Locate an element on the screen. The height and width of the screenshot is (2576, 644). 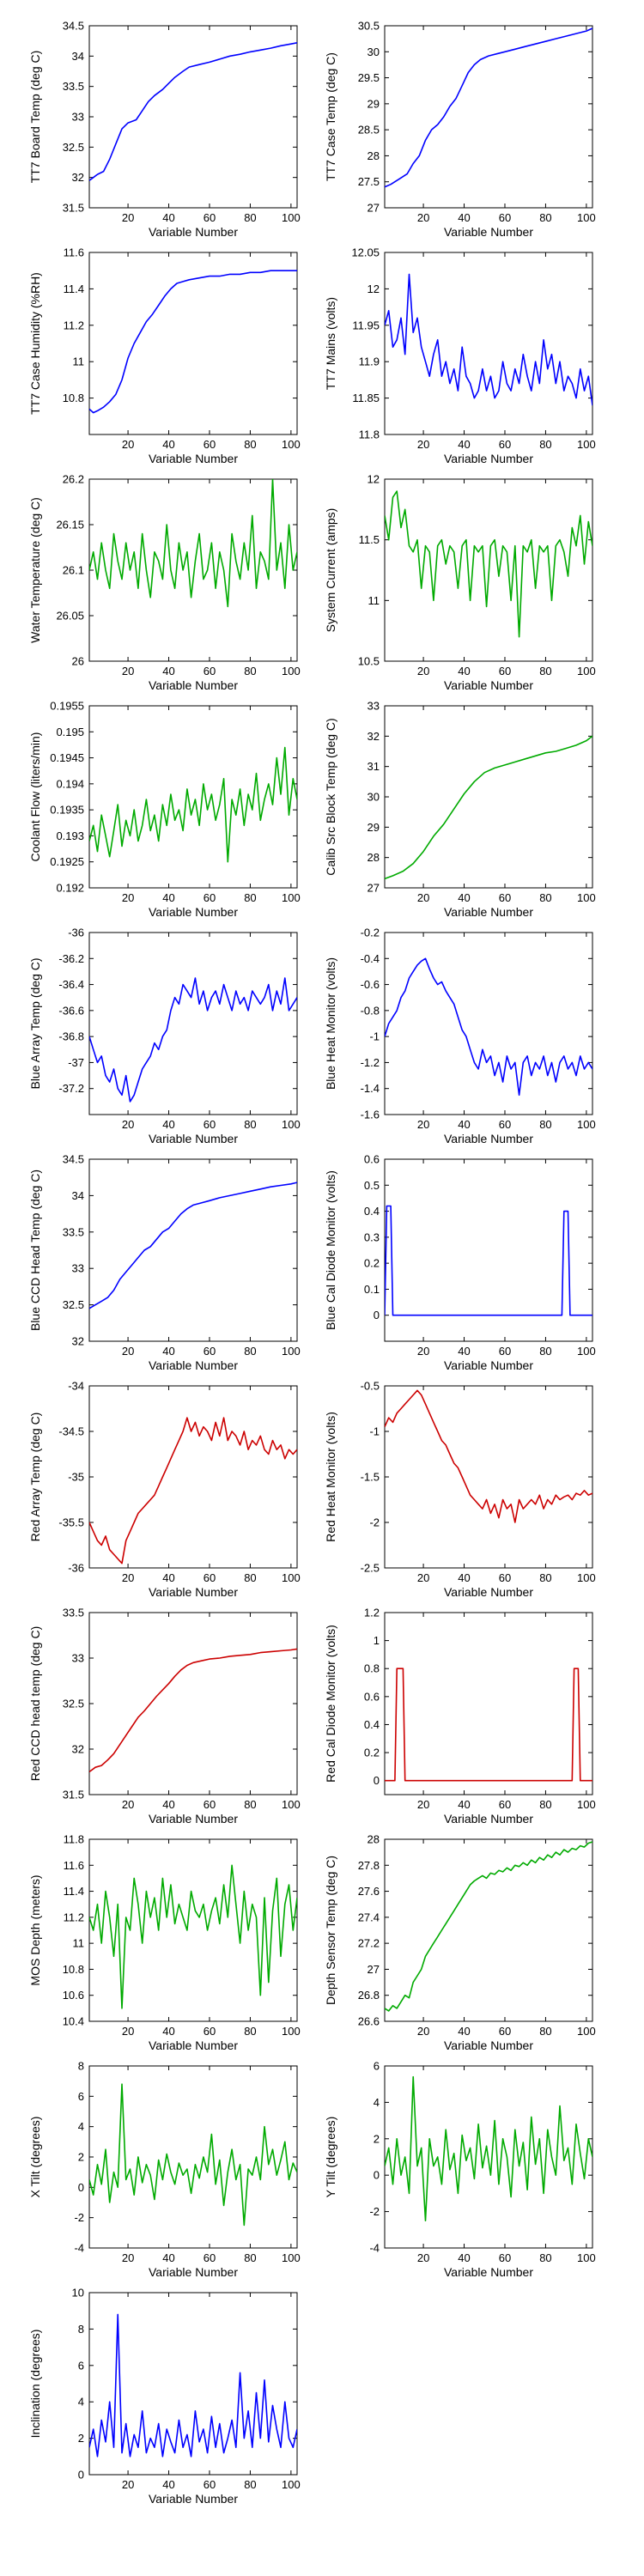
y-tick-label: 0.195 is located at coordinates (70, 732).